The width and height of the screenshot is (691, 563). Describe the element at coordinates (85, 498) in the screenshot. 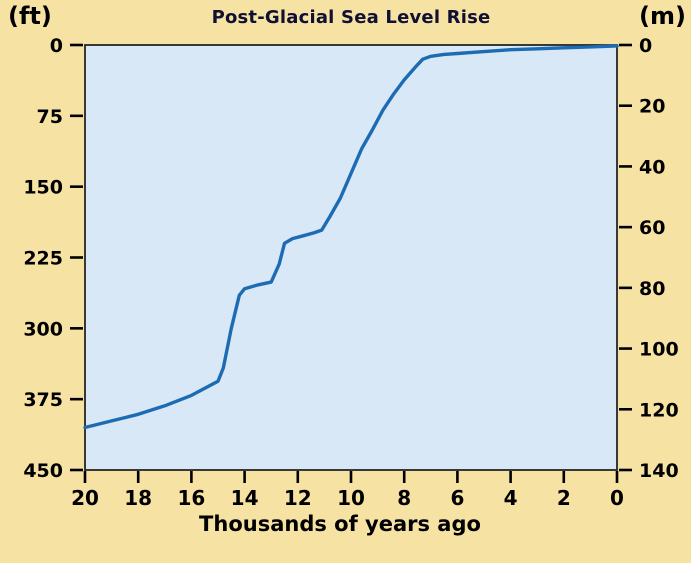

I see `x-axis-tick-label: 20` at that location.